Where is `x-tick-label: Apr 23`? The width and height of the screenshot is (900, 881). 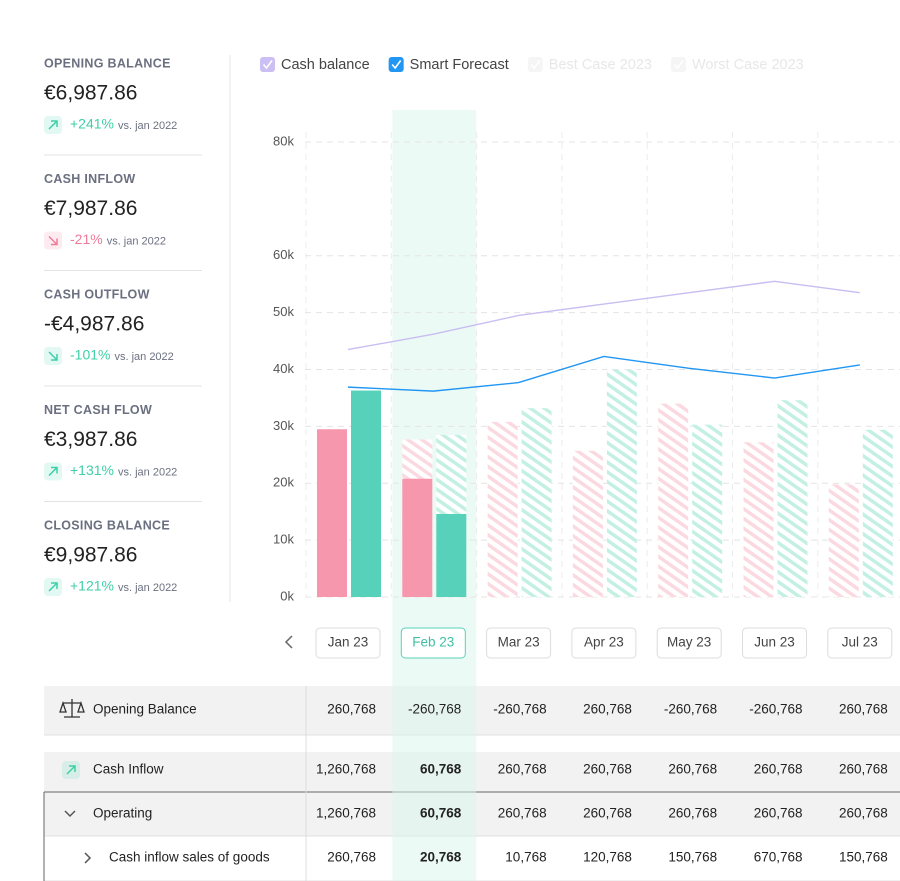
x-tick-label: Apr 23 is located at coordinates (604, 642).